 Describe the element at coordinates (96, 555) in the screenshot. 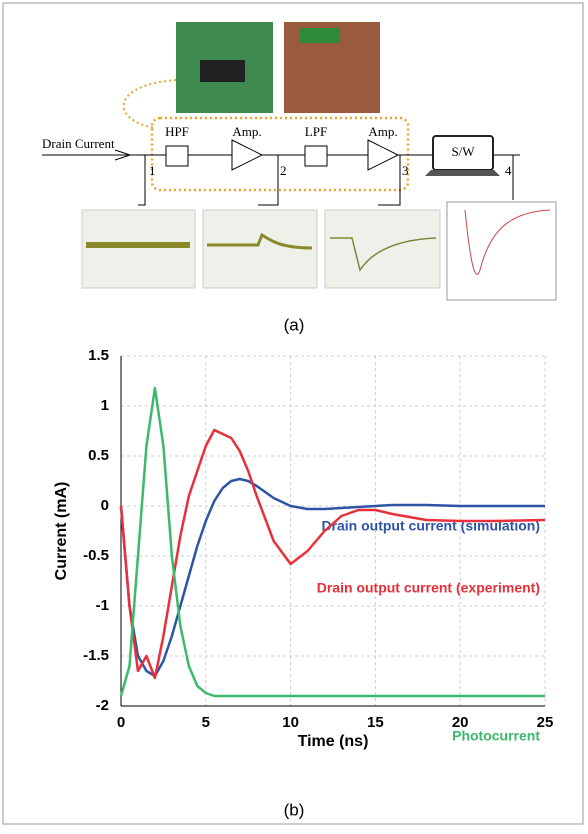

I see `y-tick-label: -0.5` at that location.